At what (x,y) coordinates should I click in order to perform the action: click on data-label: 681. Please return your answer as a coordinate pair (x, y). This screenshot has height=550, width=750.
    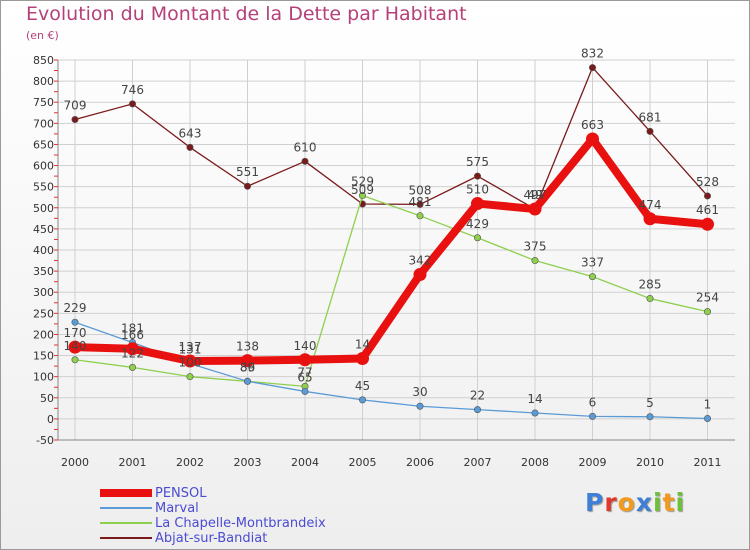
    Looking at the image, I should click on (650, 117).